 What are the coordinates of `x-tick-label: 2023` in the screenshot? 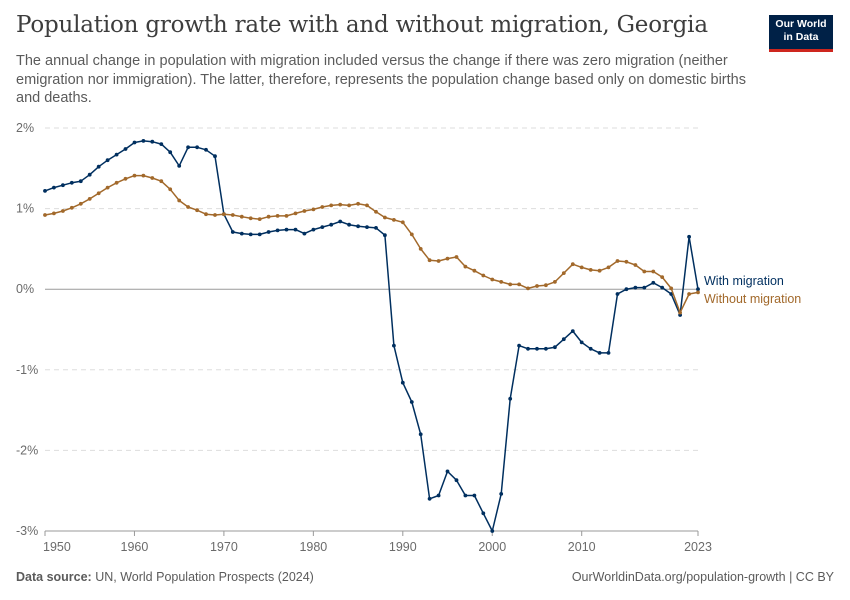 It's located at (698, 547).